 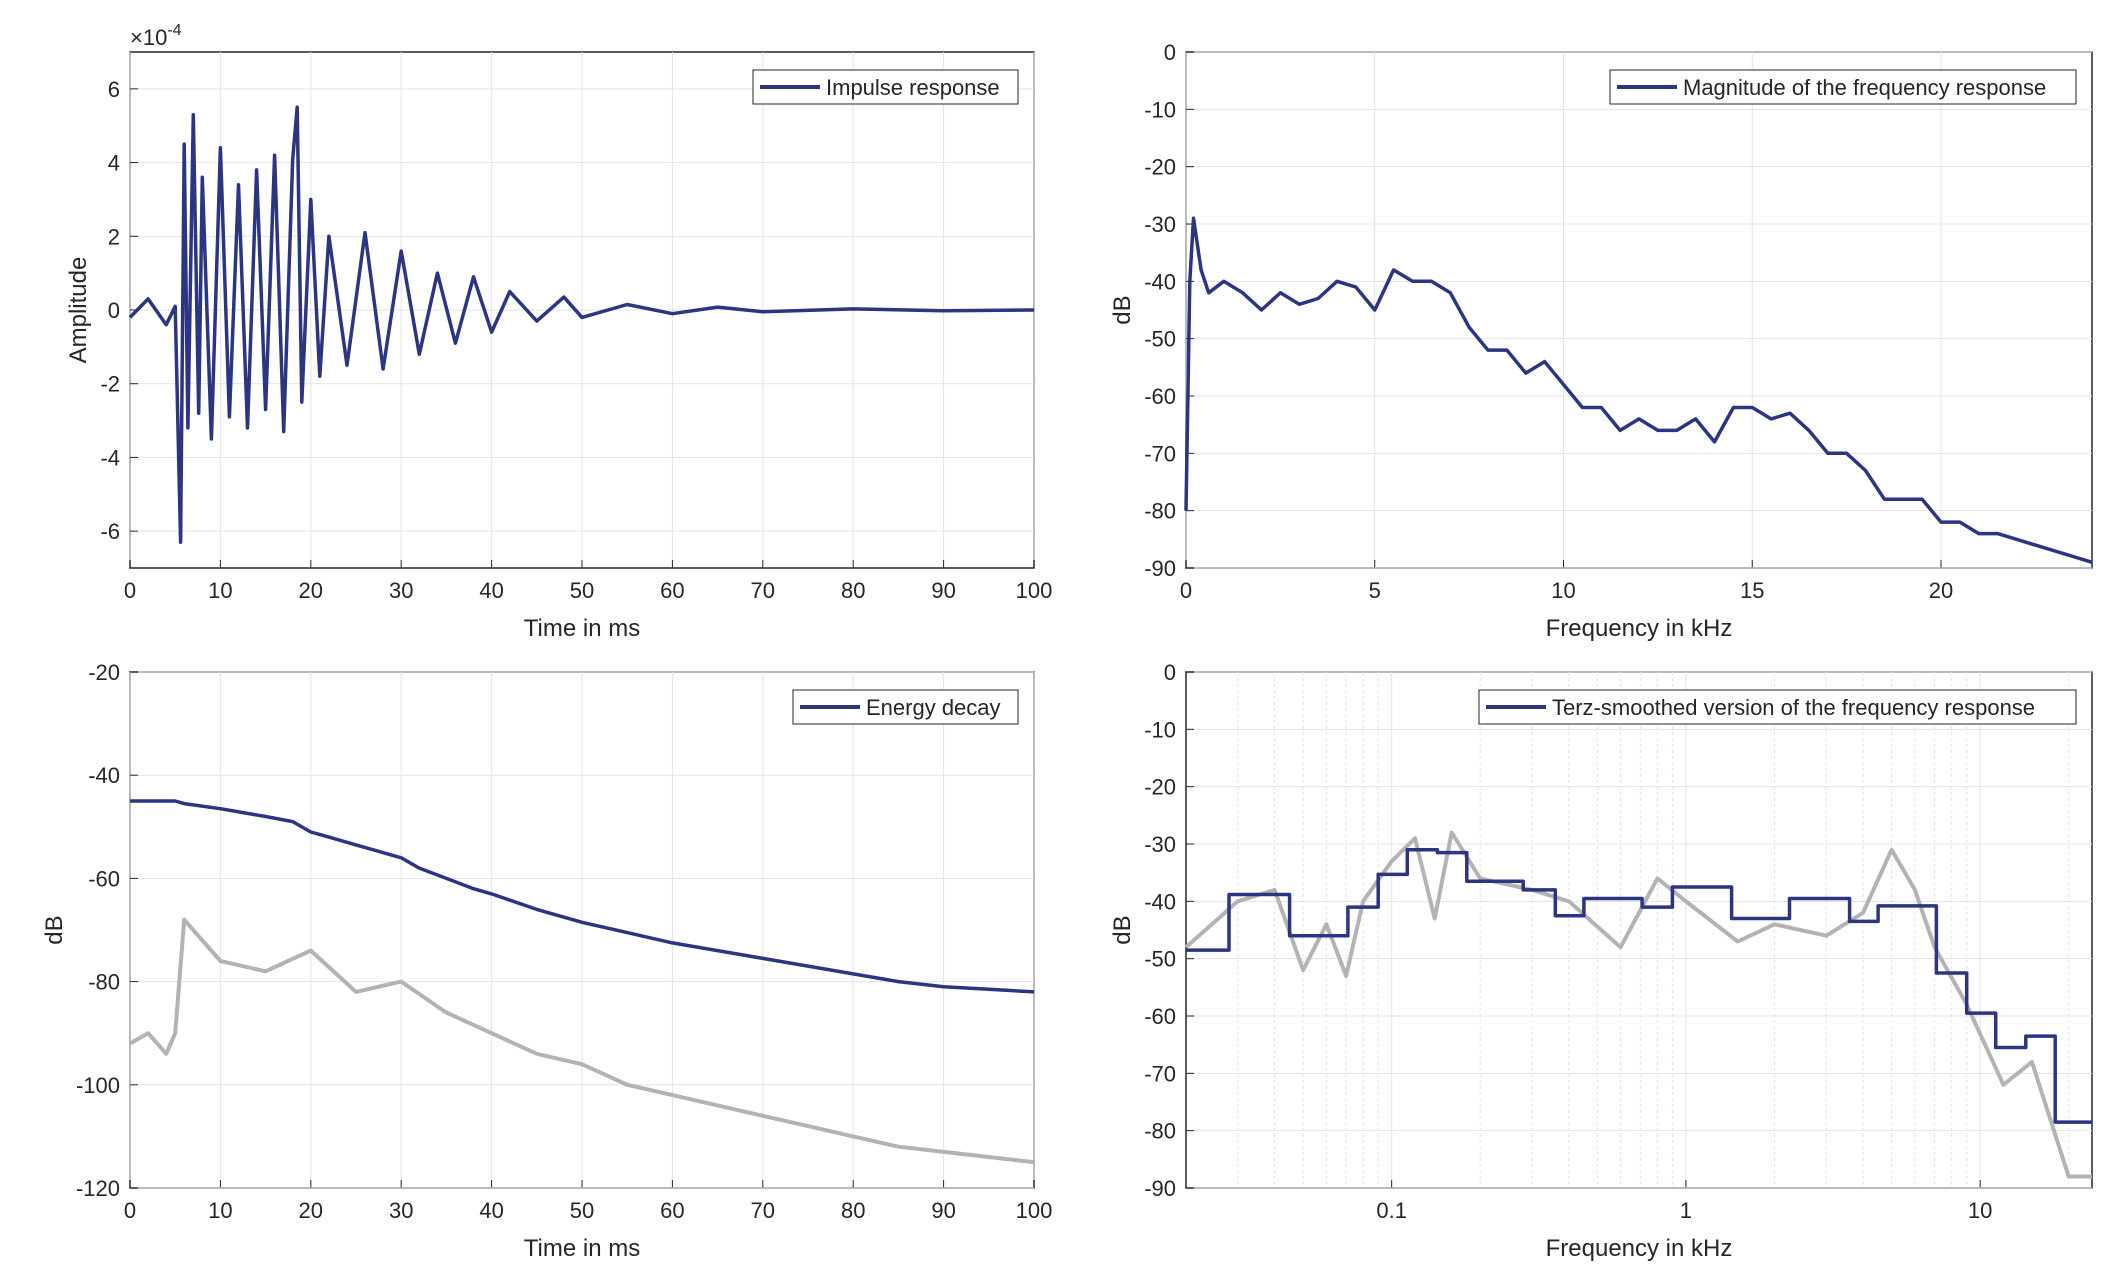 I want to click on axis-exponent: ×10⁻⁴, so click(x=156, y=36).